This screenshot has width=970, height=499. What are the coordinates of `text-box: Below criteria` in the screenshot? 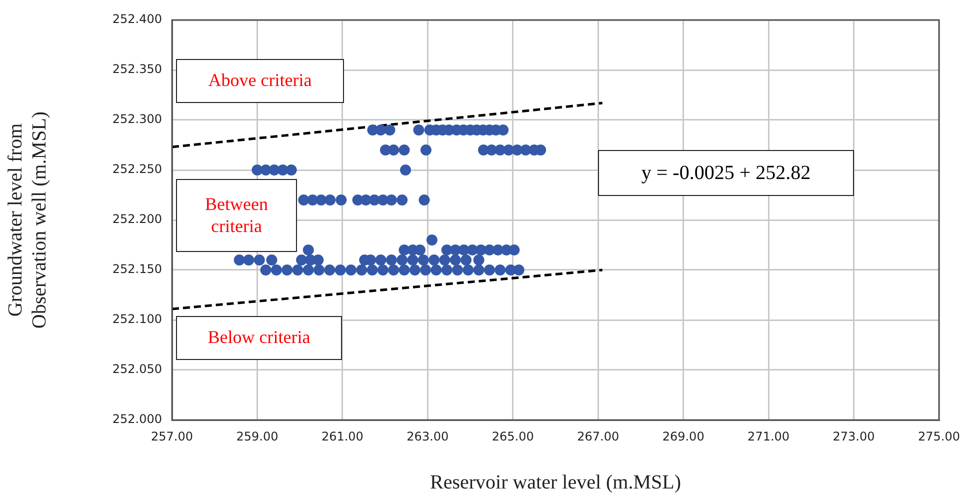 It's located at (259, 338).